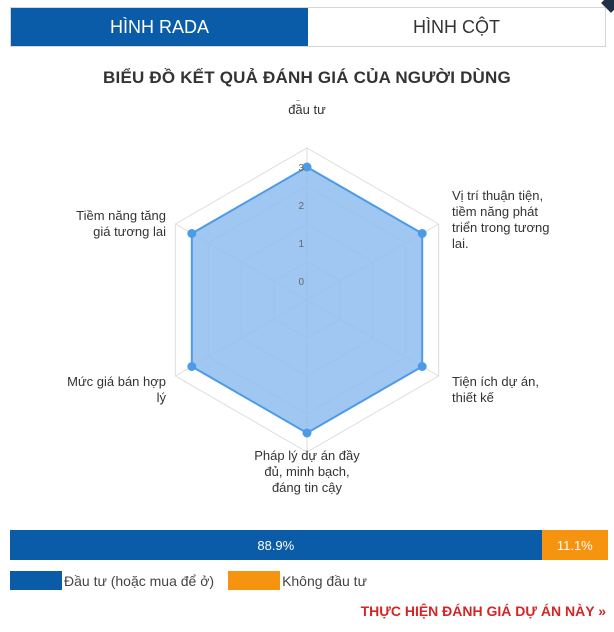  What do you see at coordinates (116, 389) in the screenshot?
I see `axis-label: Mức giá bán hợp lý` at bounding box center [116, 389].